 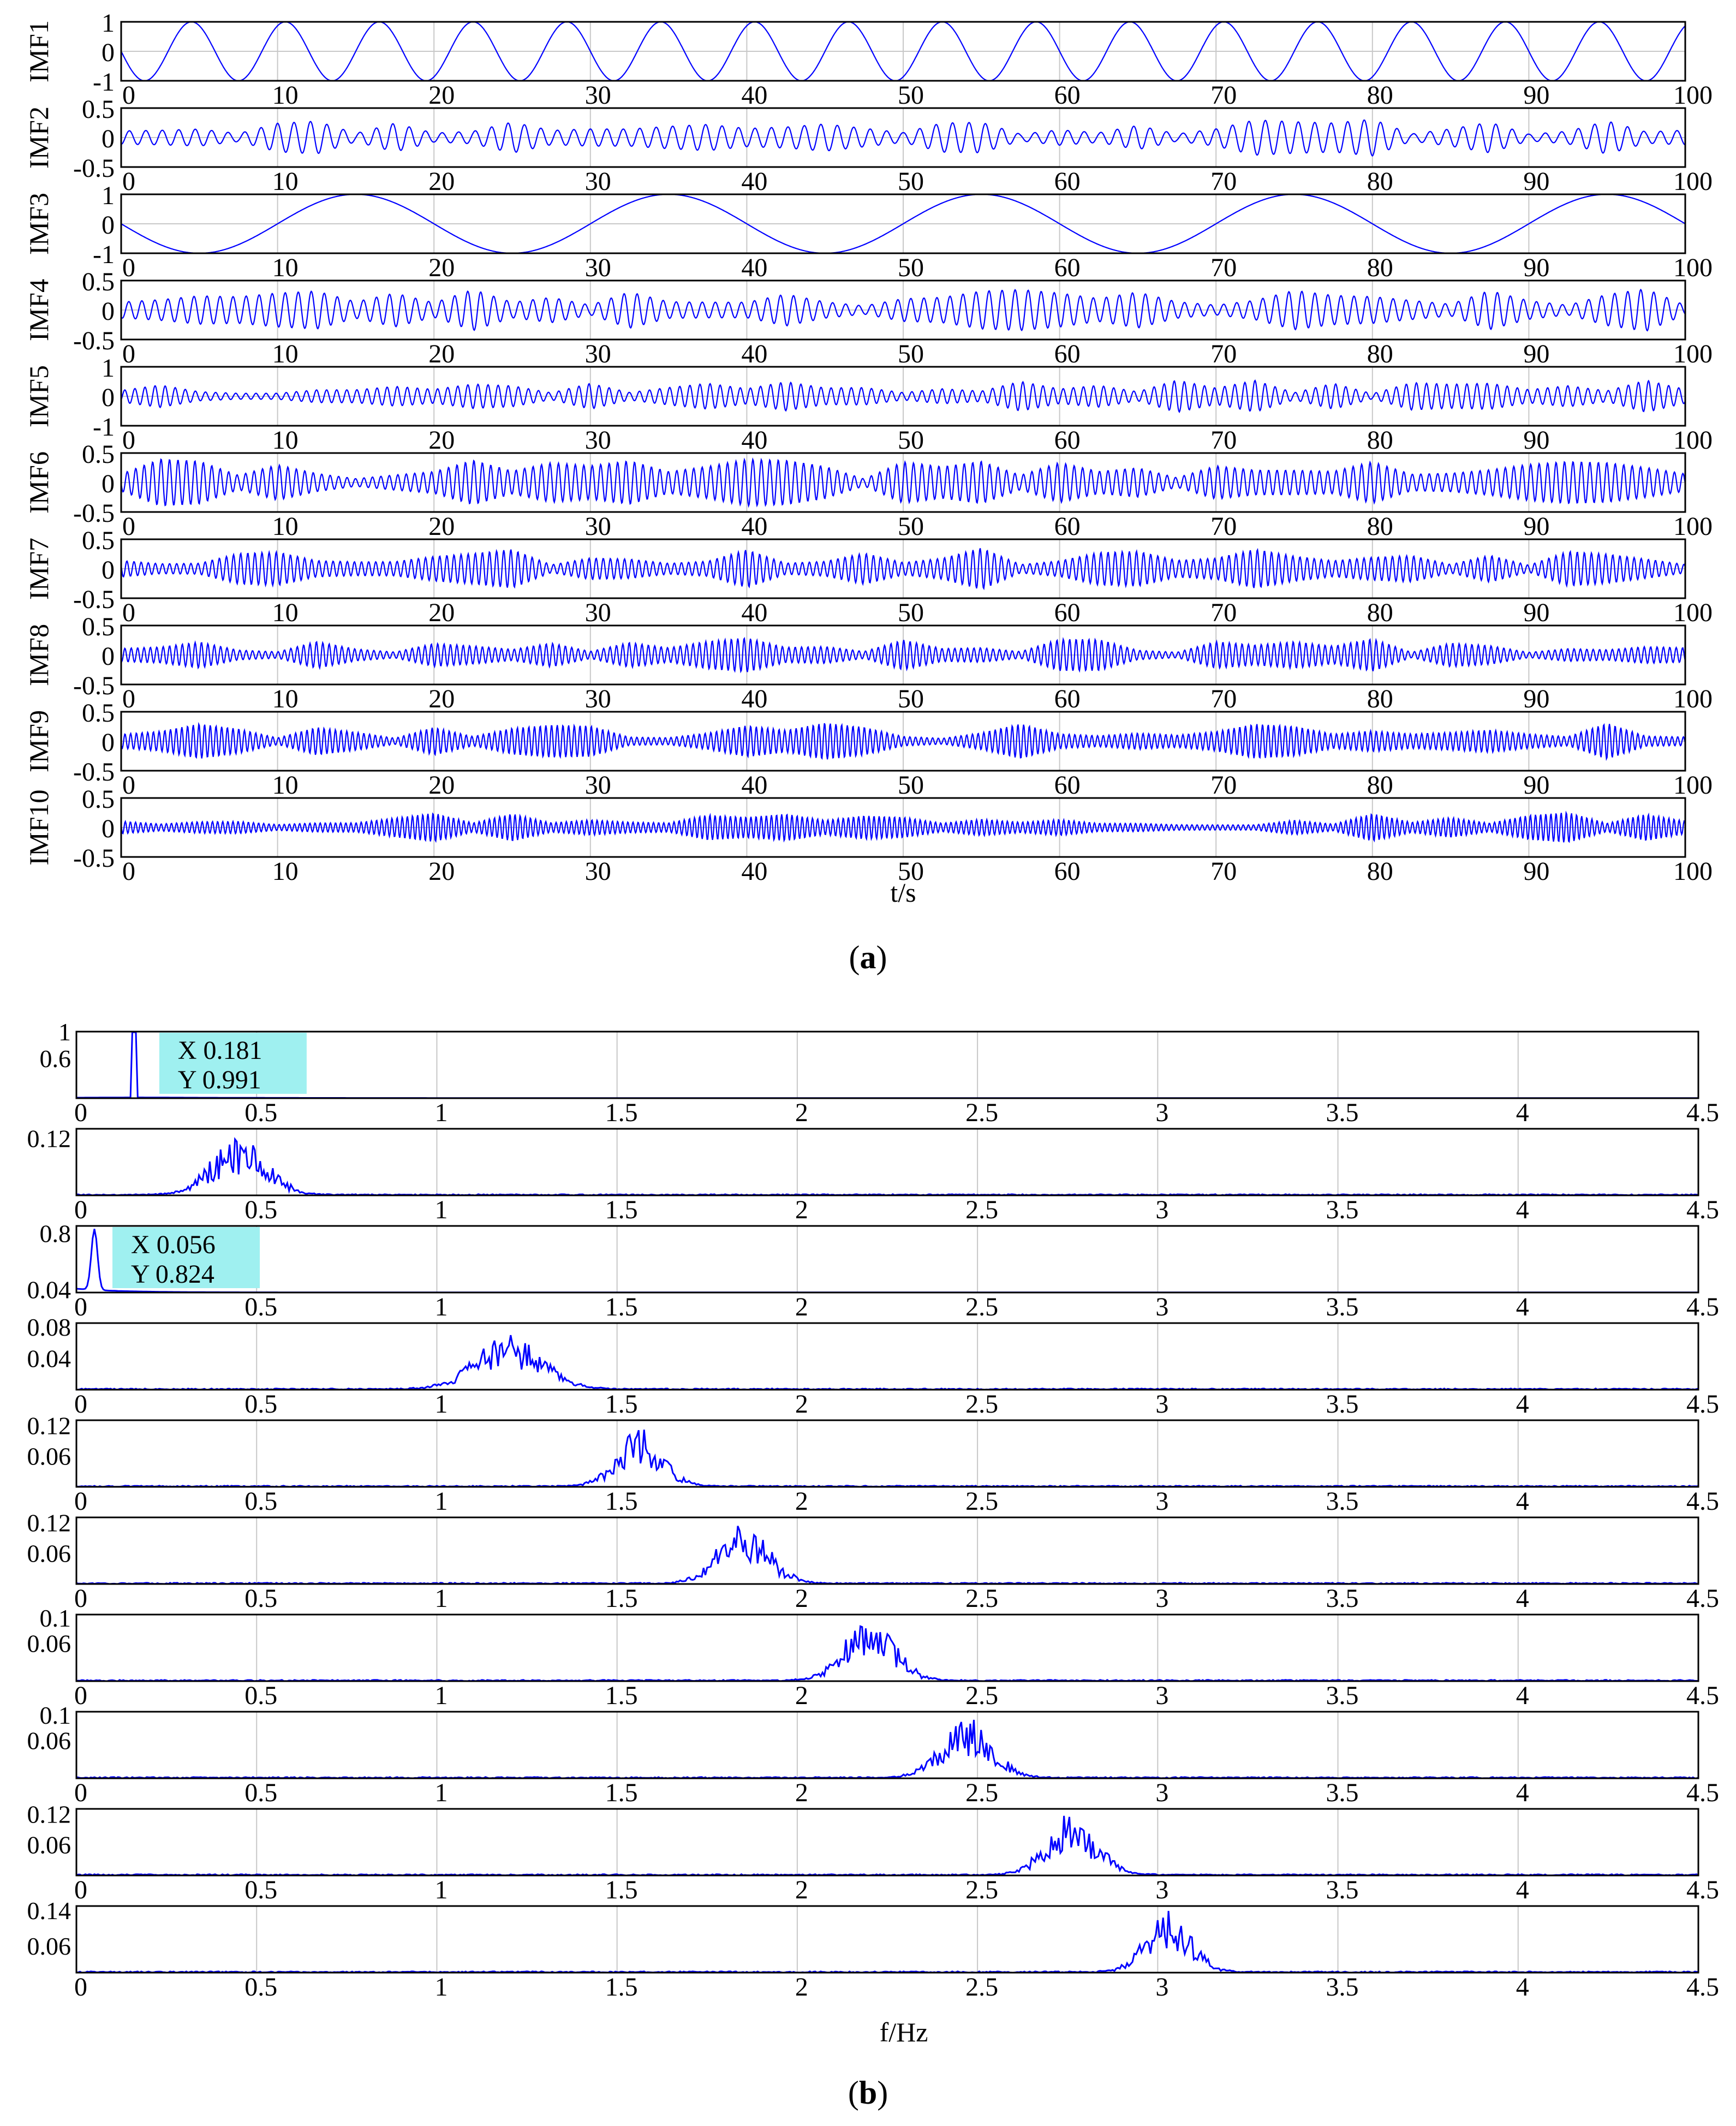 What do you see at coordinates (49, 1290) in the screenshot?
I see `y-tick-label: 0.04` at bounding box center [49, 1290].